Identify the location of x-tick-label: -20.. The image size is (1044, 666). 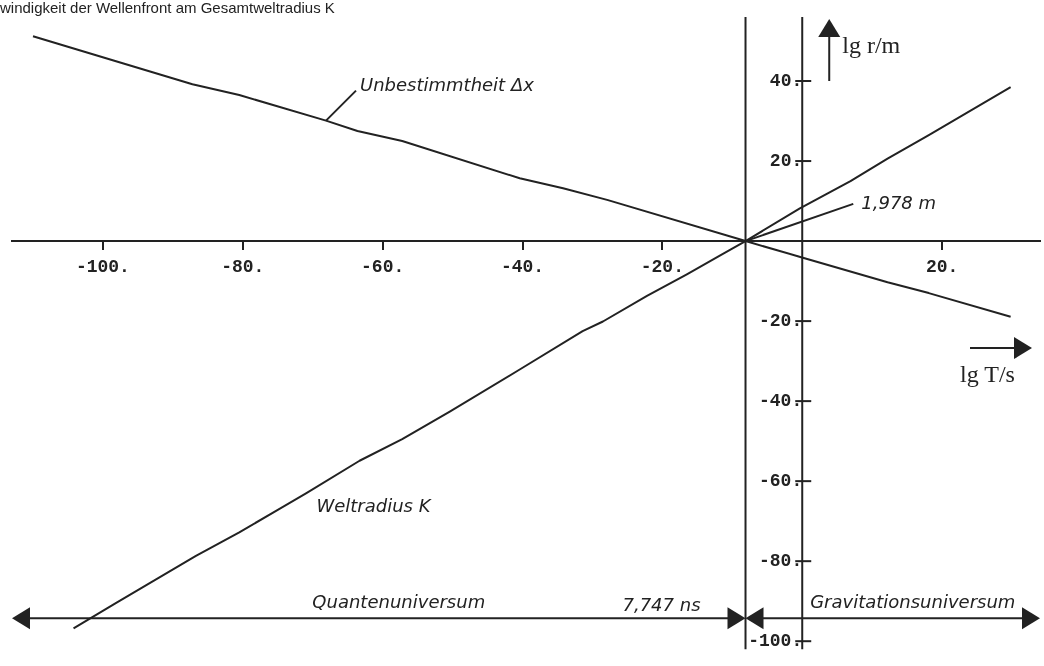
(662, 267).